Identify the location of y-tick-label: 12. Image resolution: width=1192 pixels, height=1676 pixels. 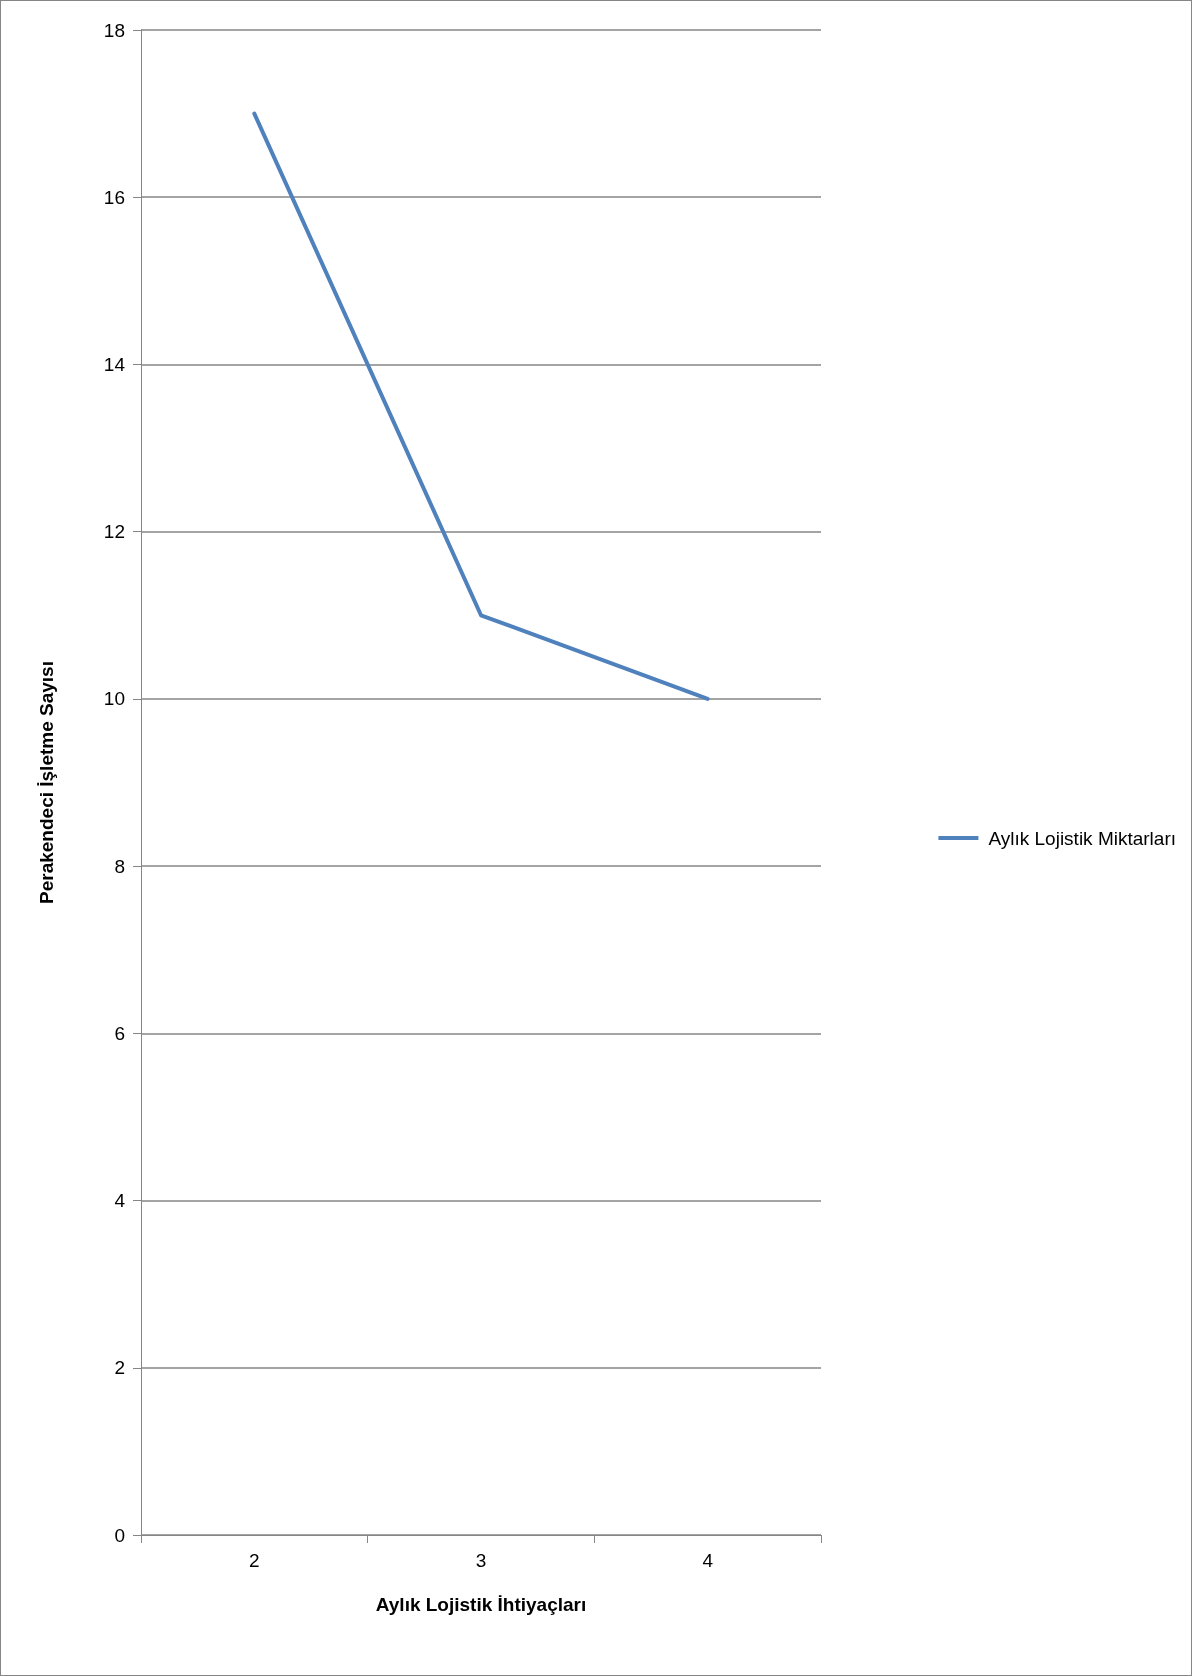
(114, 532).